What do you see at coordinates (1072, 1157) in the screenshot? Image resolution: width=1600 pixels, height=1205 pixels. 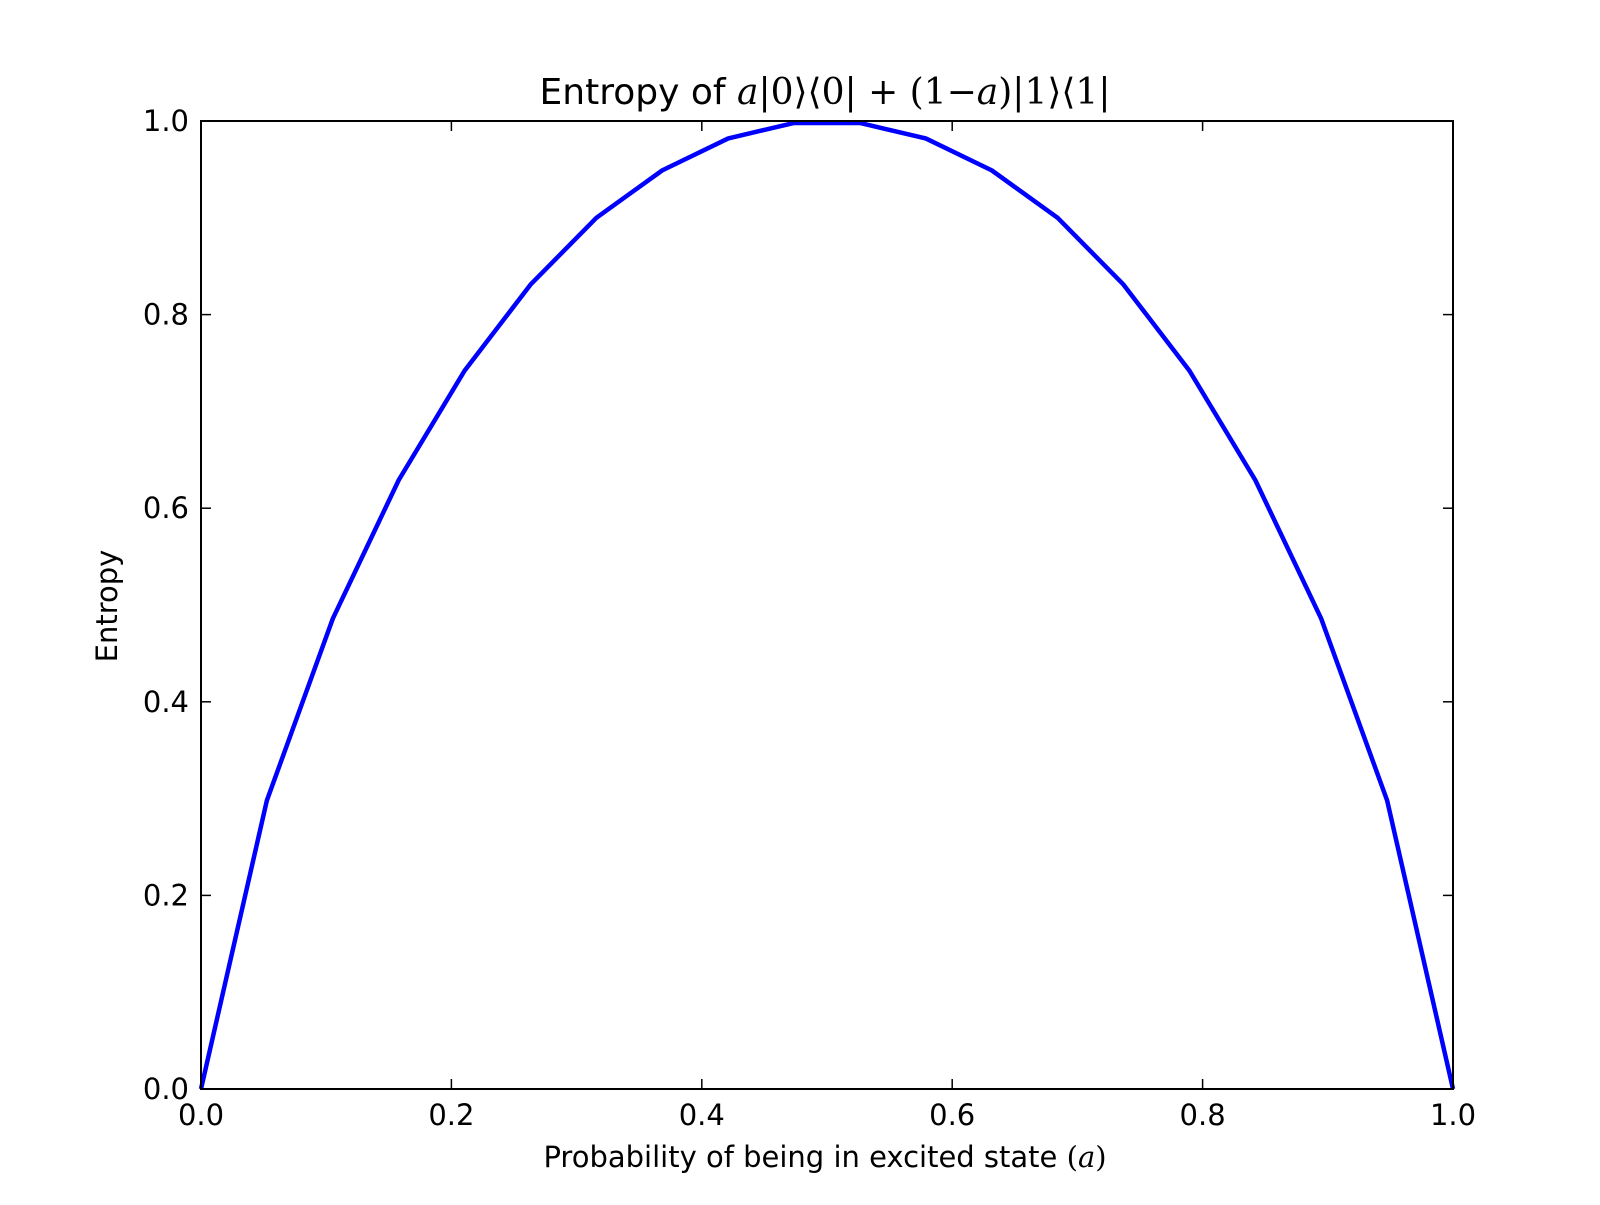 I see `x-axis-label-math-0: (` at bounding box center [1072, 1157].